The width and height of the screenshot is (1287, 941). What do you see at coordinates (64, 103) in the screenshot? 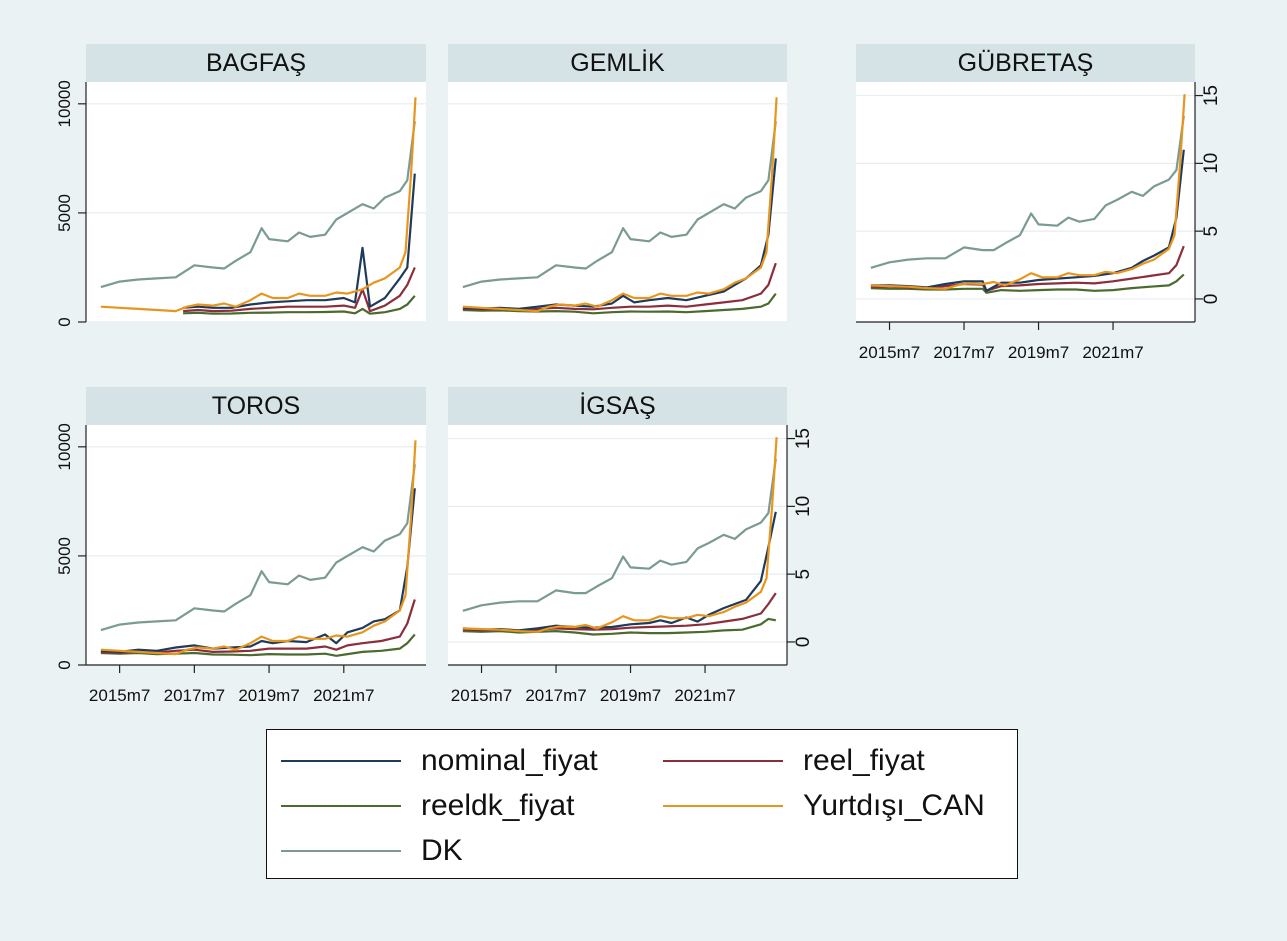
I see `y-tick-label-bagfas: 10000` at bounding box center [64, 103].